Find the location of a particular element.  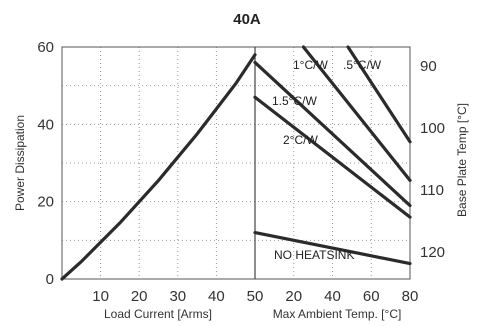

y-tick-label: 40 is located at coordinates (45, 124).